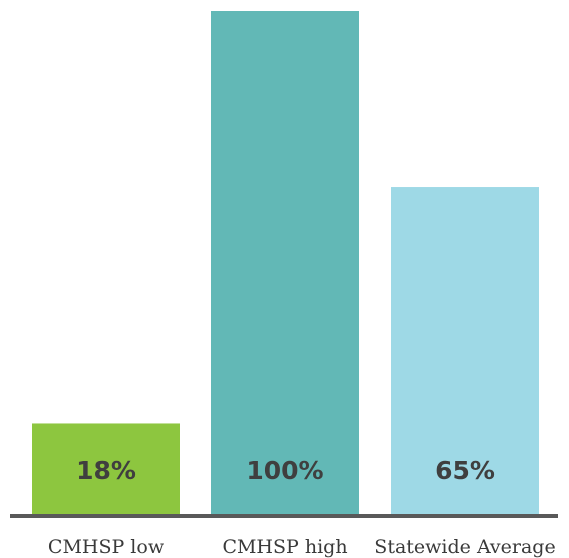  What do you see at coordinates (284, 470) in the screenshot?
I see `data-label-cmhsp-high: 100%` at bounding box center [284, 470].